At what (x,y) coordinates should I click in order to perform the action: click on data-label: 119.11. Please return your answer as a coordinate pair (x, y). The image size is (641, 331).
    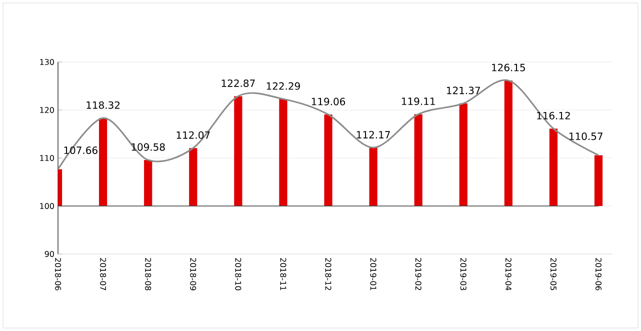
    Looking at the image, I should click on (418, 102).